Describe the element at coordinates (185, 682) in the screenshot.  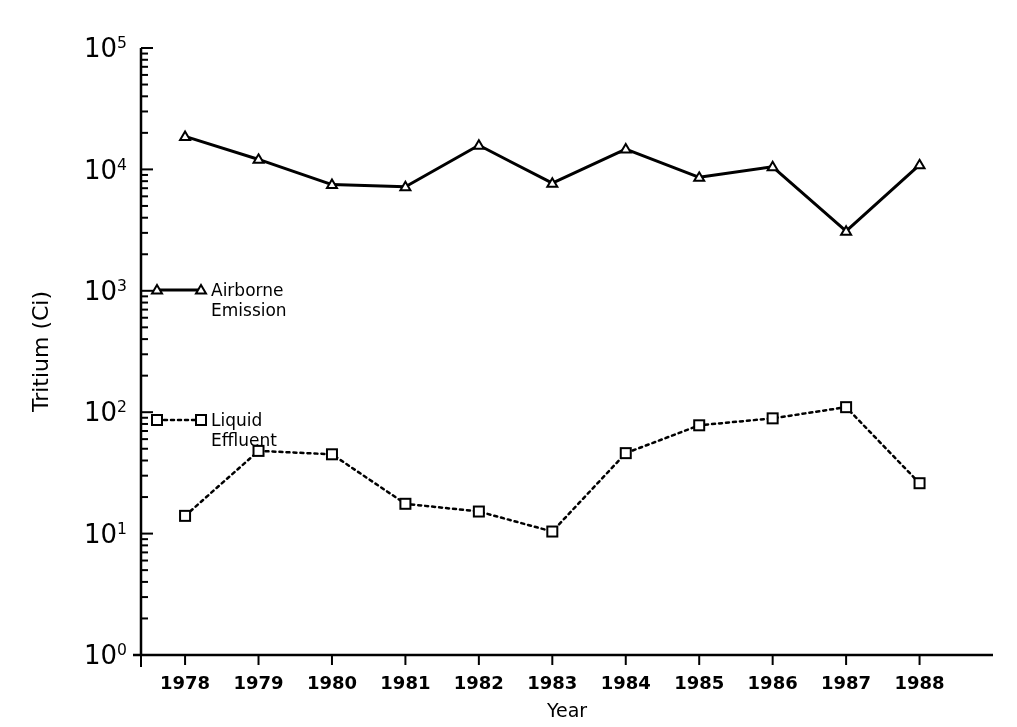
I see `x-tick-label: 1978` at that location.